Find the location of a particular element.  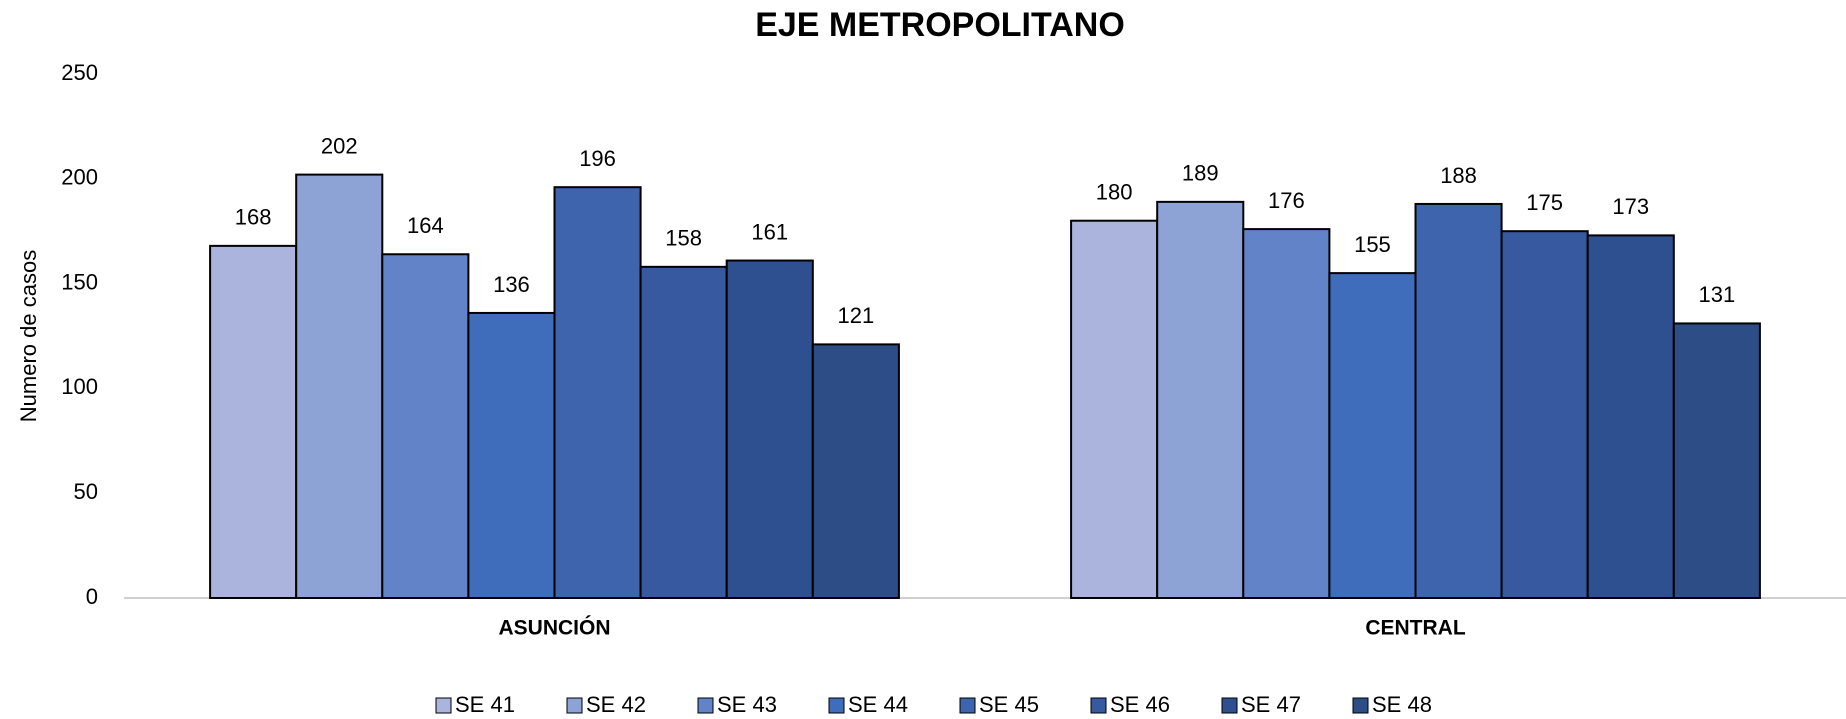

y-axis-label: Numero de casos is located at coordinates (28, 336).